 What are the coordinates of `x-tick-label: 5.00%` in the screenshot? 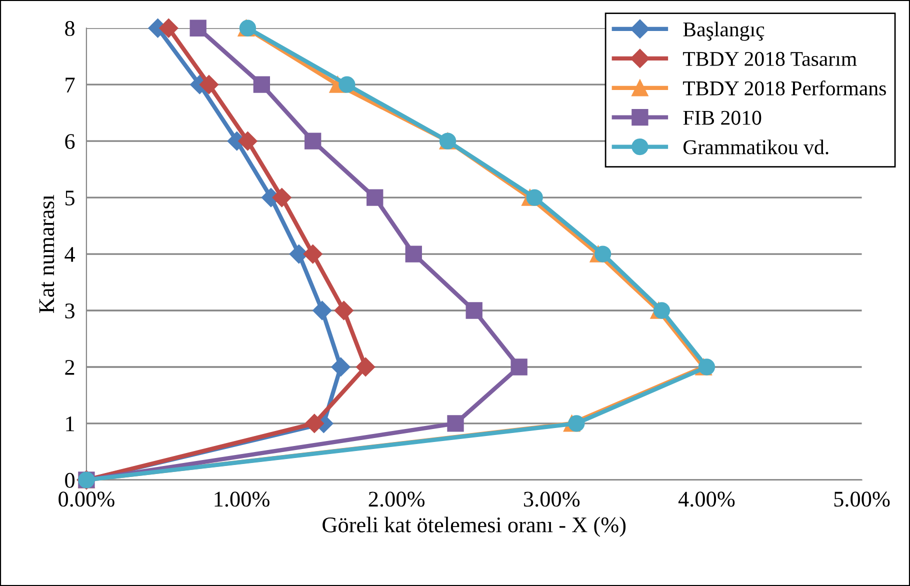 It's located at (862, 499).